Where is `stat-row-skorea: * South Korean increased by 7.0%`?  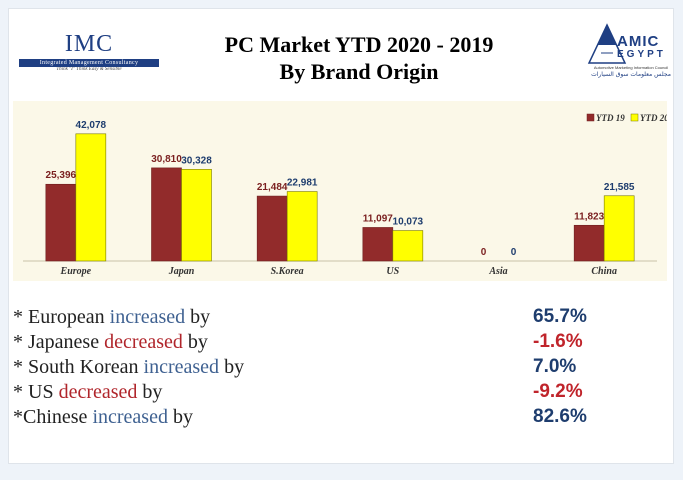
stat-row-skorea: * South Korean increased by 7.0% is located at coordinates (313, 367).